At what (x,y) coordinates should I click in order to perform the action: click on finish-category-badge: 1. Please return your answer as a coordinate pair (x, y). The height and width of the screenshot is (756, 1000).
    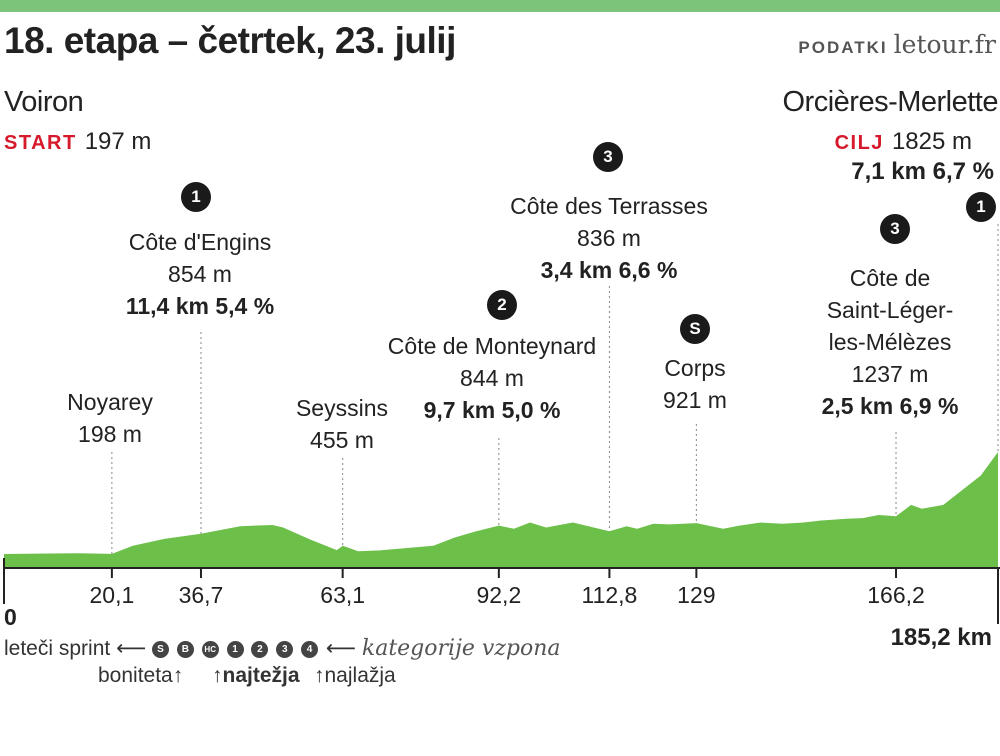
    Looking at the image, I should click on (981, 207).